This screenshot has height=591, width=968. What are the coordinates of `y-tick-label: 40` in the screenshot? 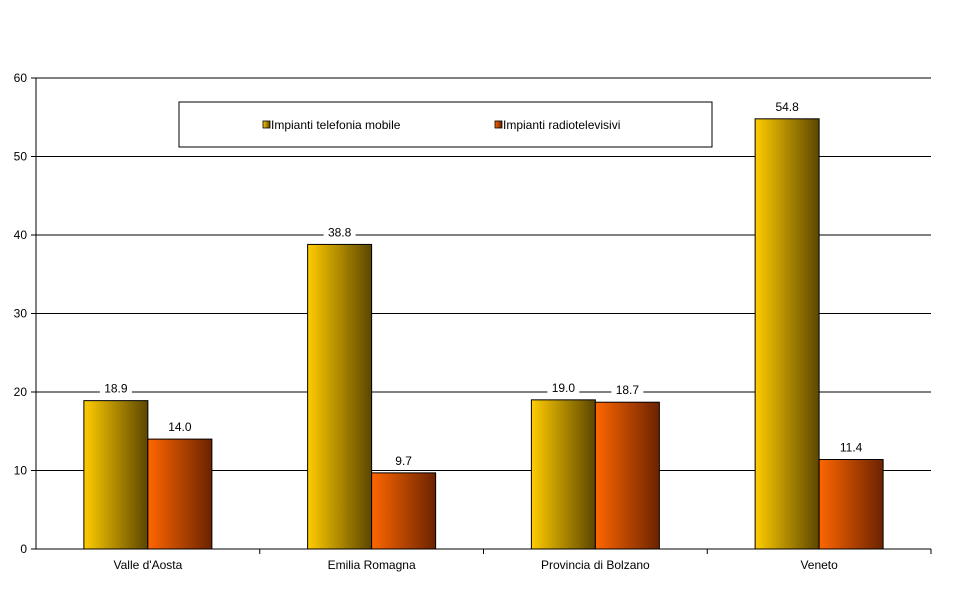 It's located at (21, 235).